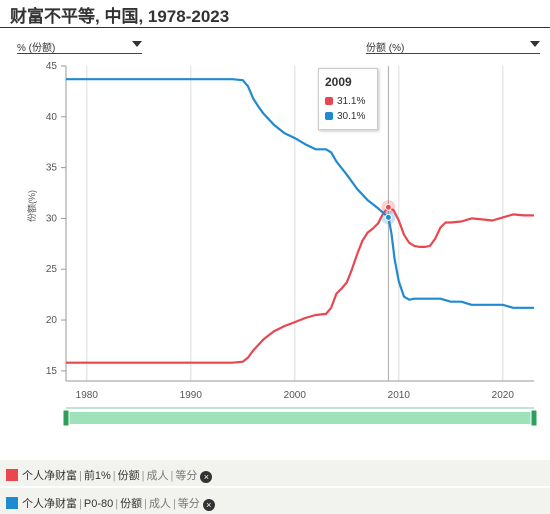  I want to click on y-tick-label: 20, so click(52, 320).